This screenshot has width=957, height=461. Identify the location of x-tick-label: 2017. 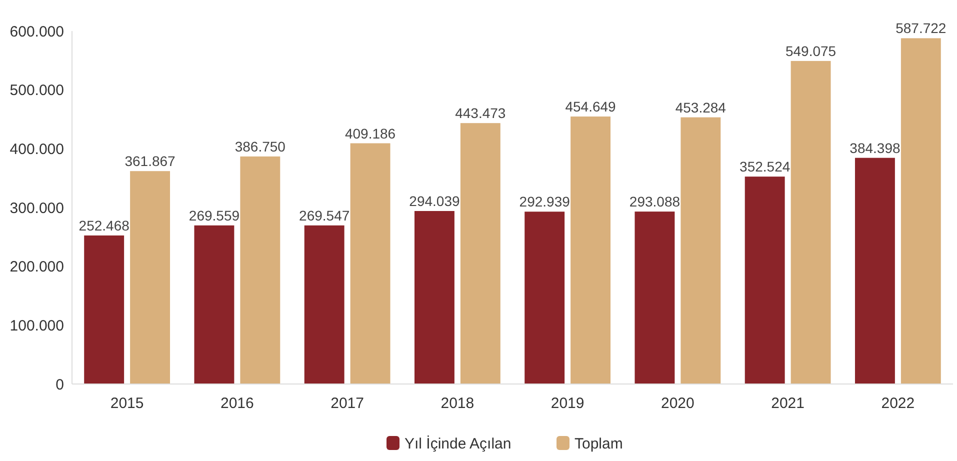
(347, 403).